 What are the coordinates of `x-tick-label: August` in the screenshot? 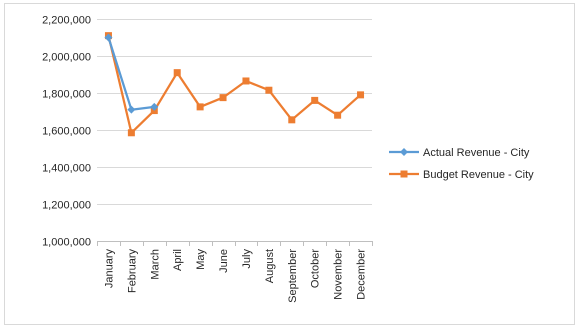 It's located at (270, 266).